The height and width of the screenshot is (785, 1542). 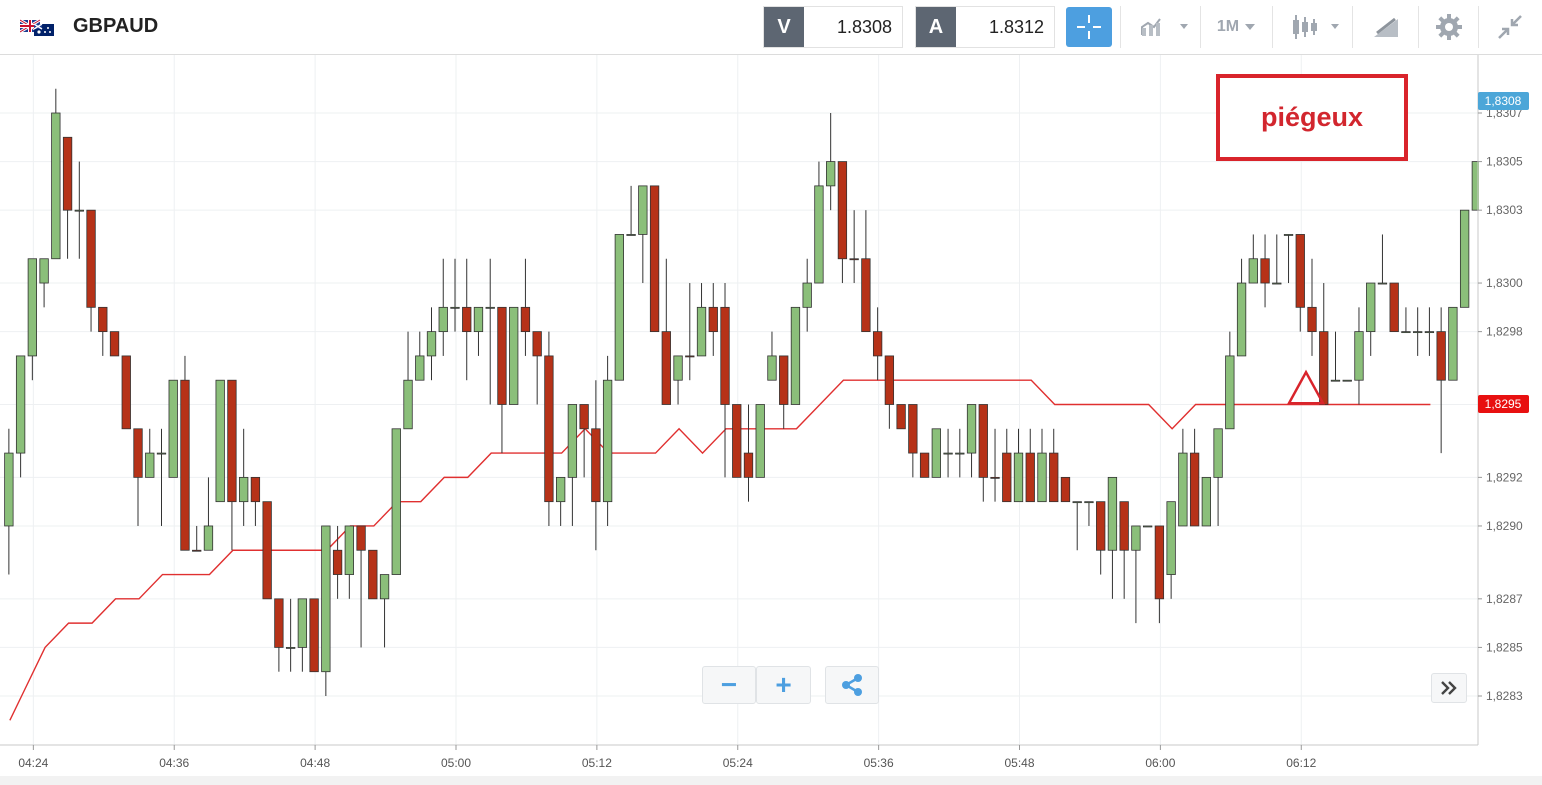 What do you see at coordinates (784, 27) in the screenshot?
I see `sell-tag: V` at bounding box center [784, 27].